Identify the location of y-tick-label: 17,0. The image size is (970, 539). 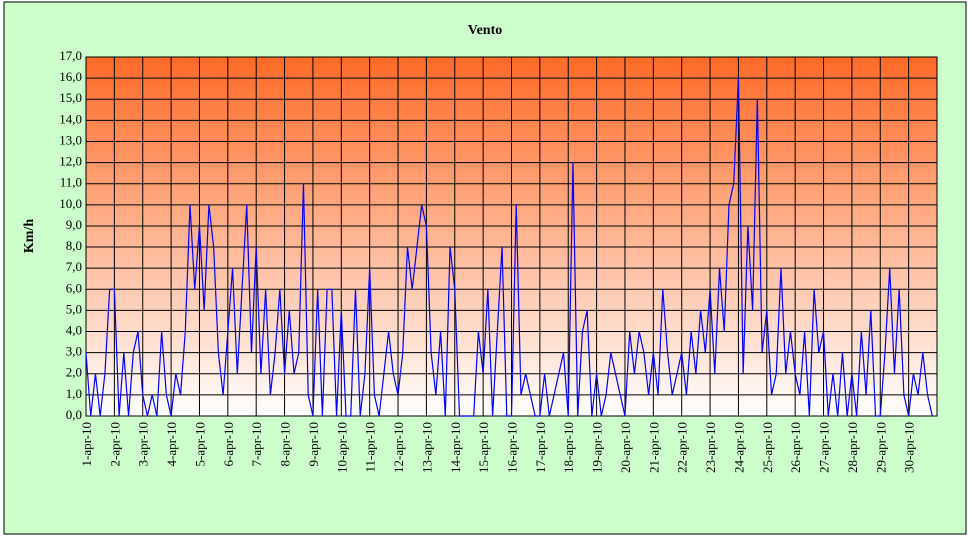
(70, 55).